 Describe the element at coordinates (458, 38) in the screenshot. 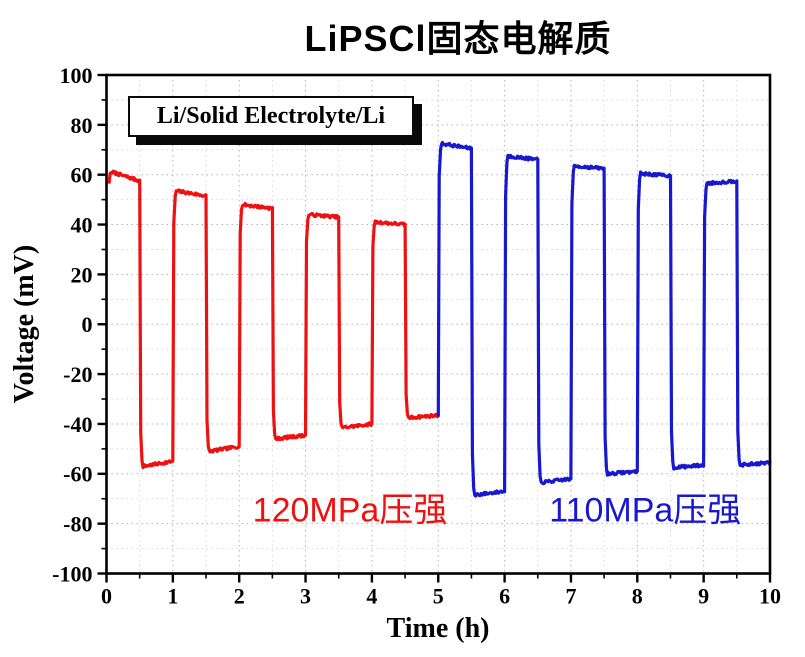

I see `chart-title: LiPSCl固态电解质` at that location.